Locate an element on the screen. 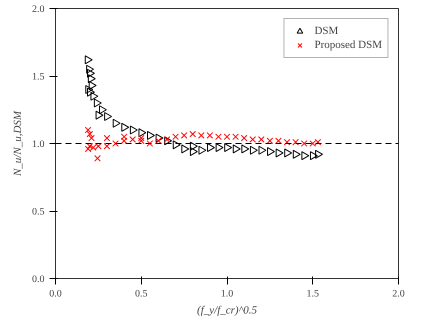 The image size is (428, 323). legend-label: Proposed DSM is located at coordinates (348, 45).